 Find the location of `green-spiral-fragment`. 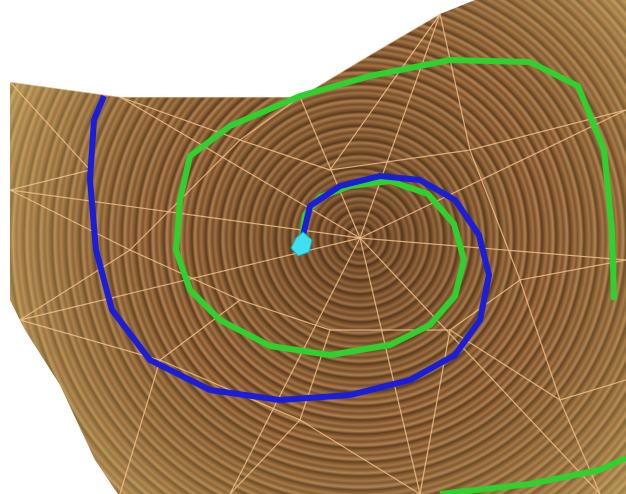

green-spiral-fragment is located at coordinates (532, 474).